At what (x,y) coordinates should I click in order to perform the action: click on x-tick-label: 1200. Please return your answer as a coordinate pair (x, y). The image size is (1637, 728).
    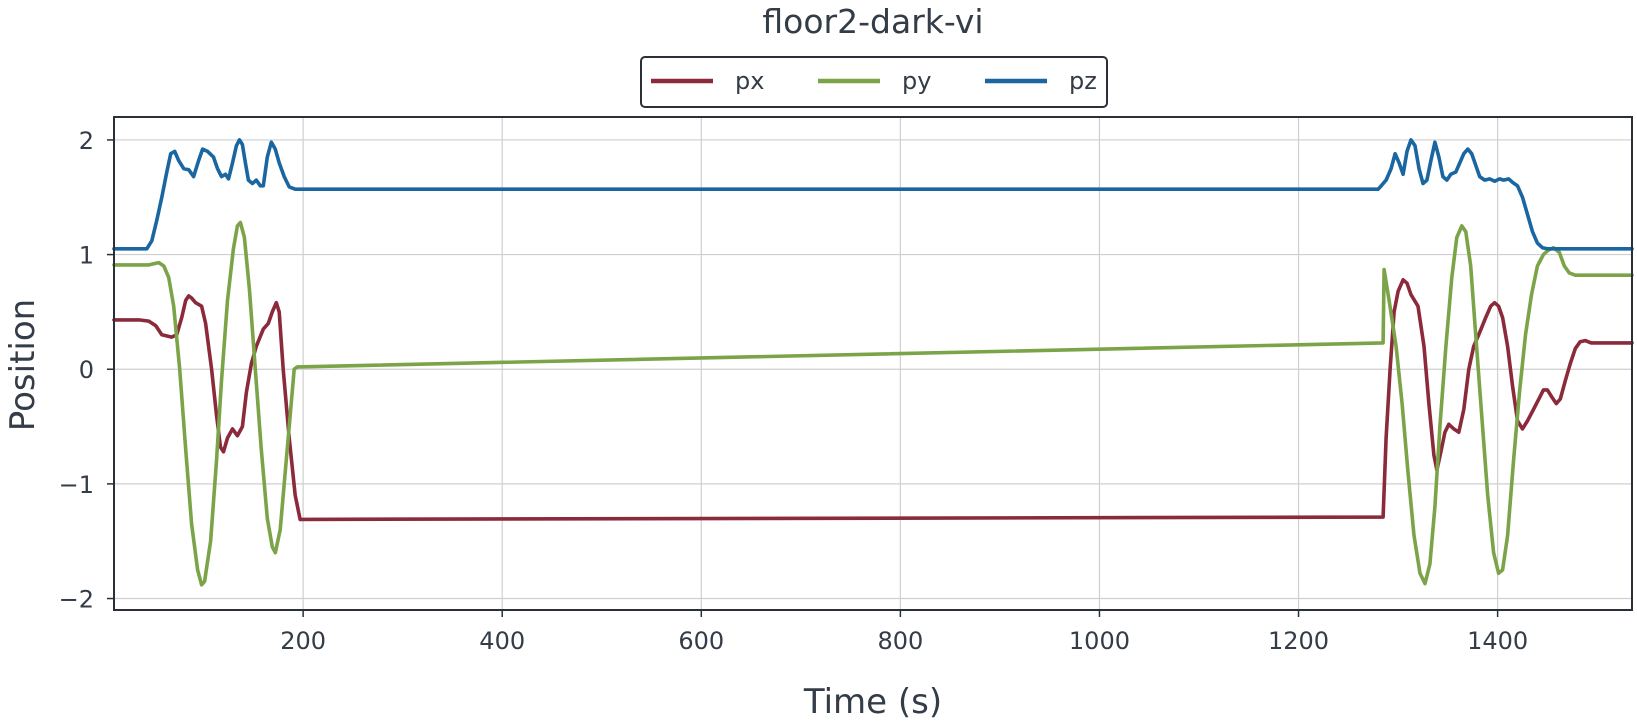
    Looking at the image, I should click on (1298, 641).